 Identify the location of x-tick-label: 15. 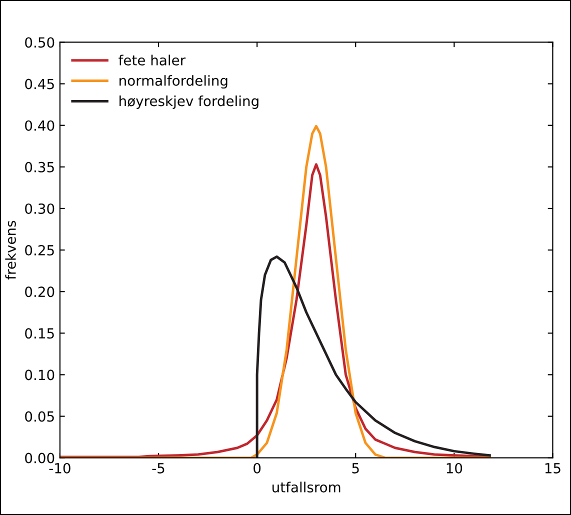
(552, 468).